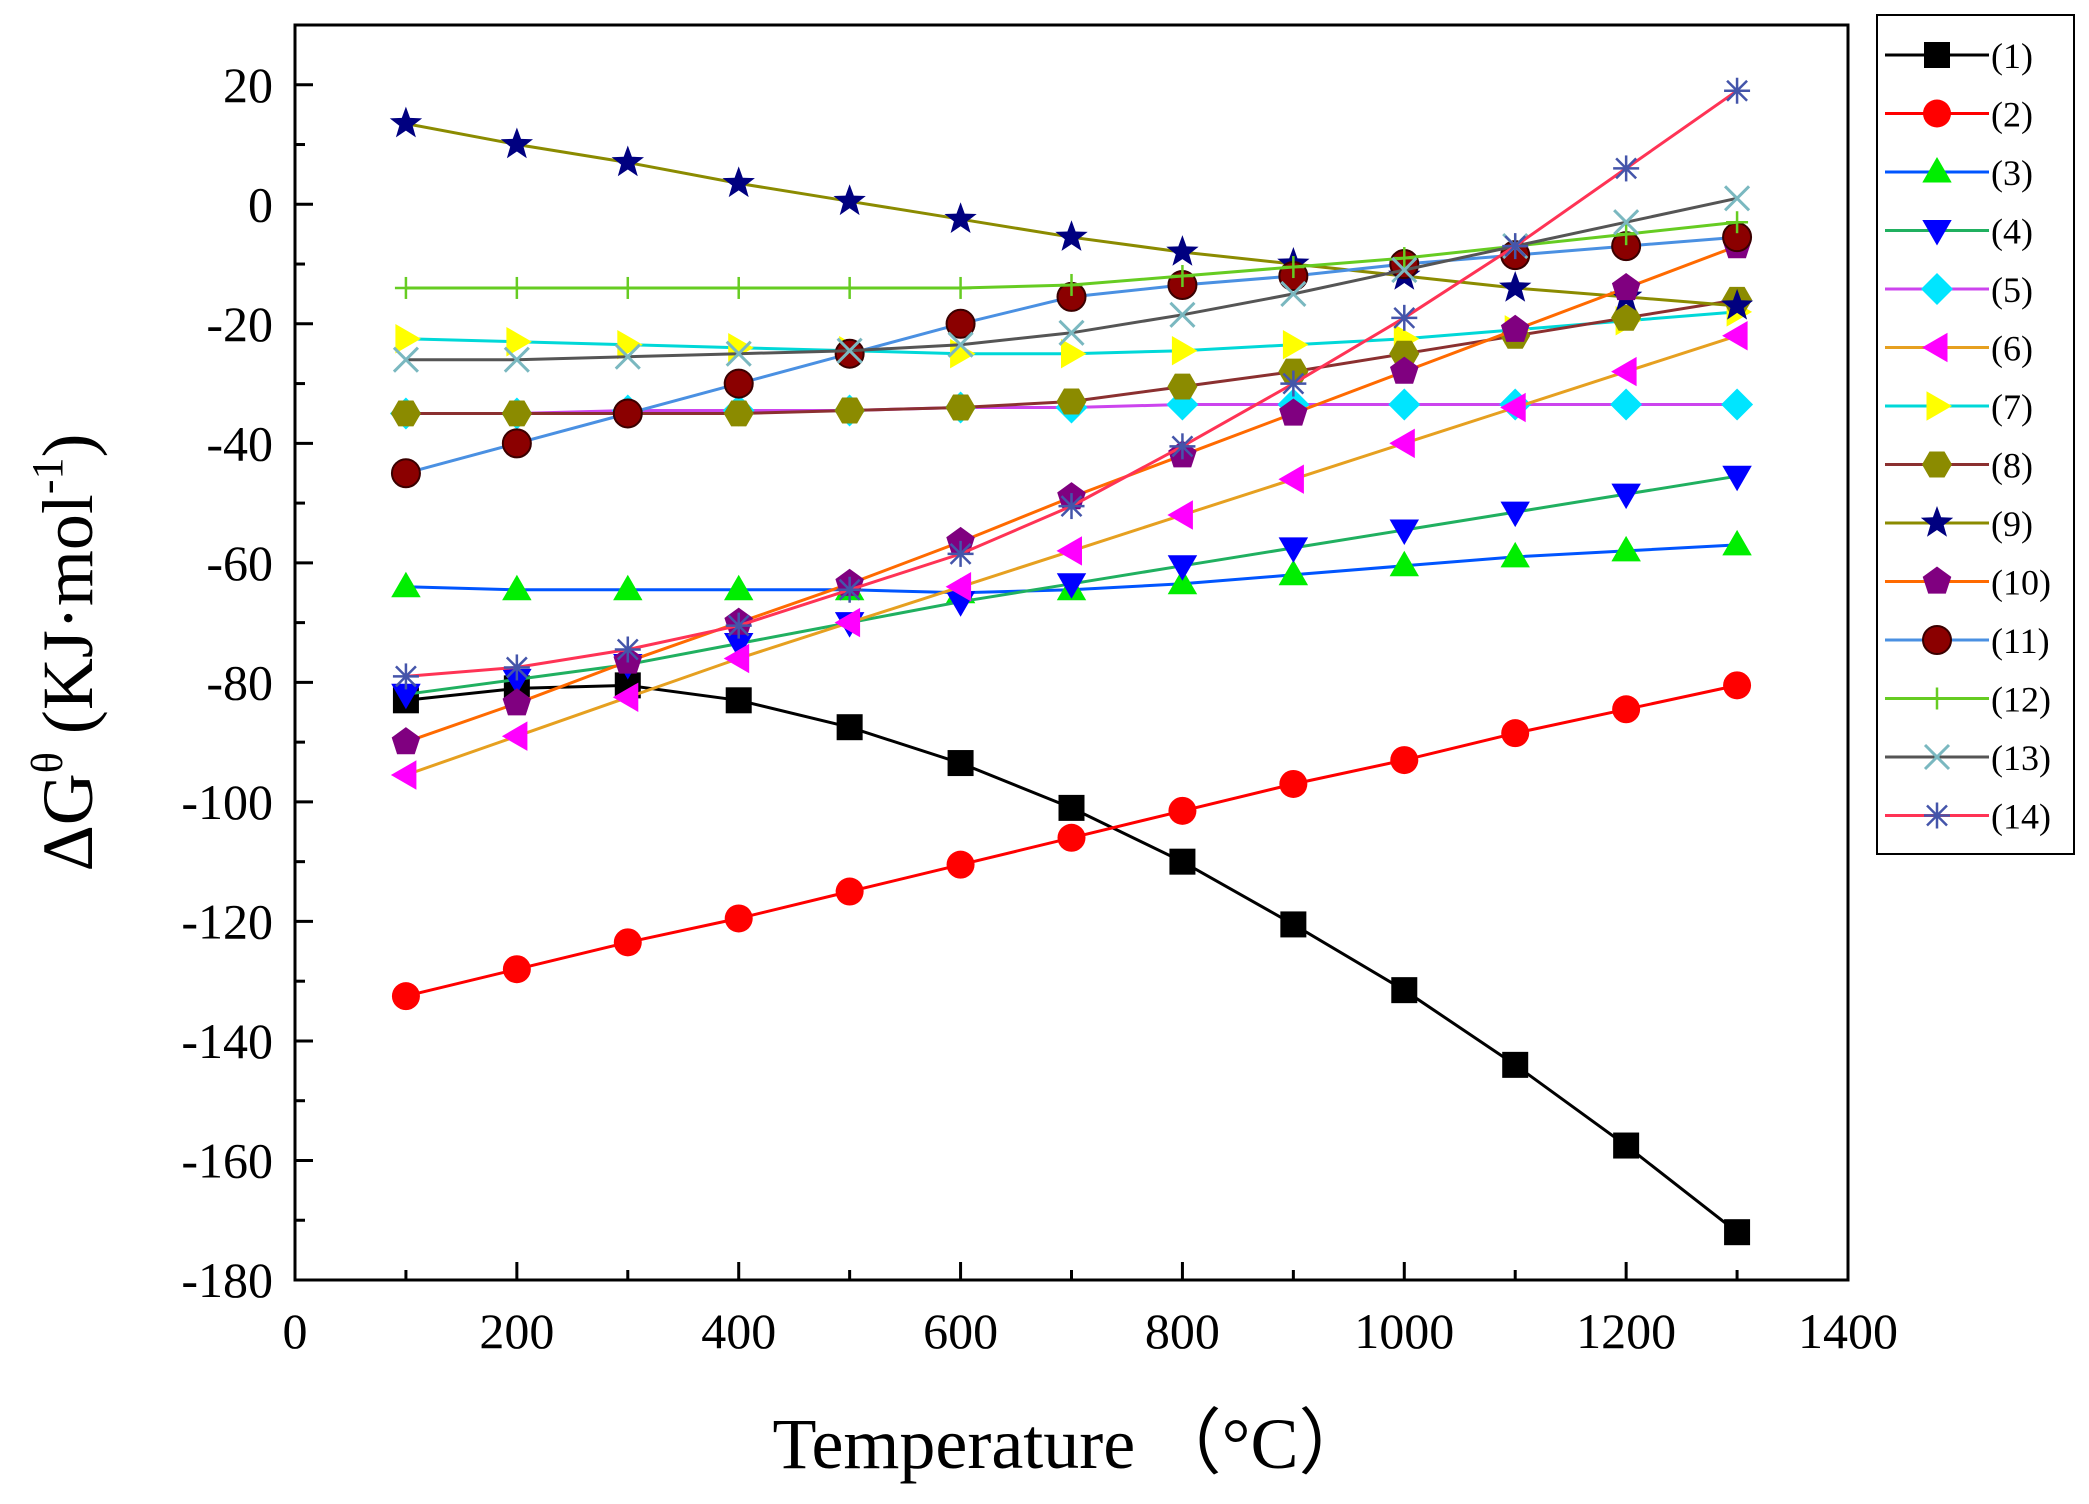 The height and width of the screenshot is (1504, 2089). Describe the element at coordinates (239, 324) in the screenshot. I see `y-tick-label: -20` at that location.